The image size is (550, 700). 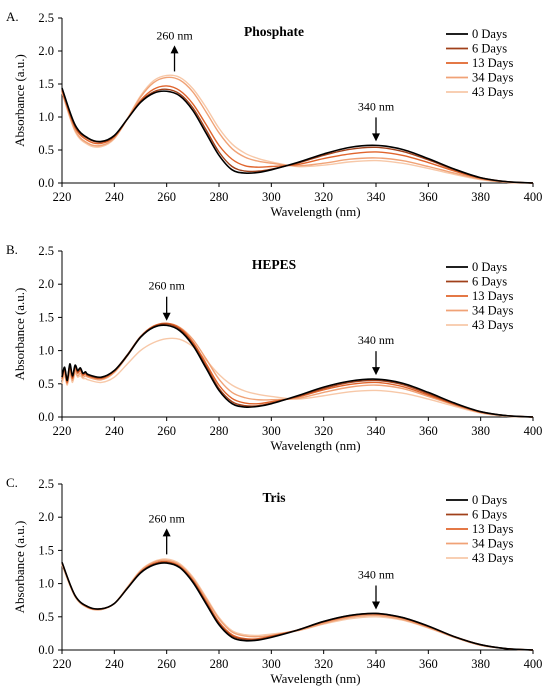 I want to click on panel-label: C., so click(x=12, y=482).